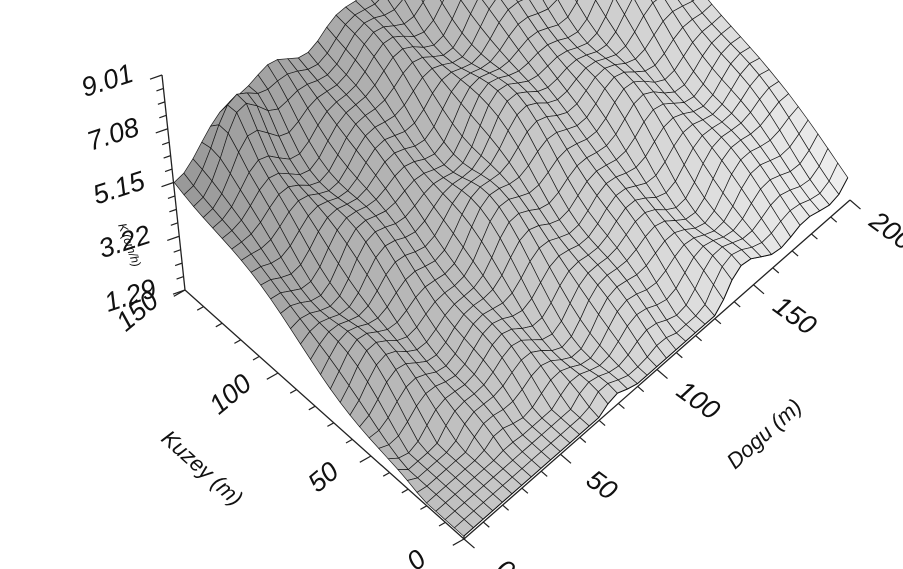 This screenshot has width=903, height=569. I want to click on z-tick-label: 5.15, so click(119, 187).